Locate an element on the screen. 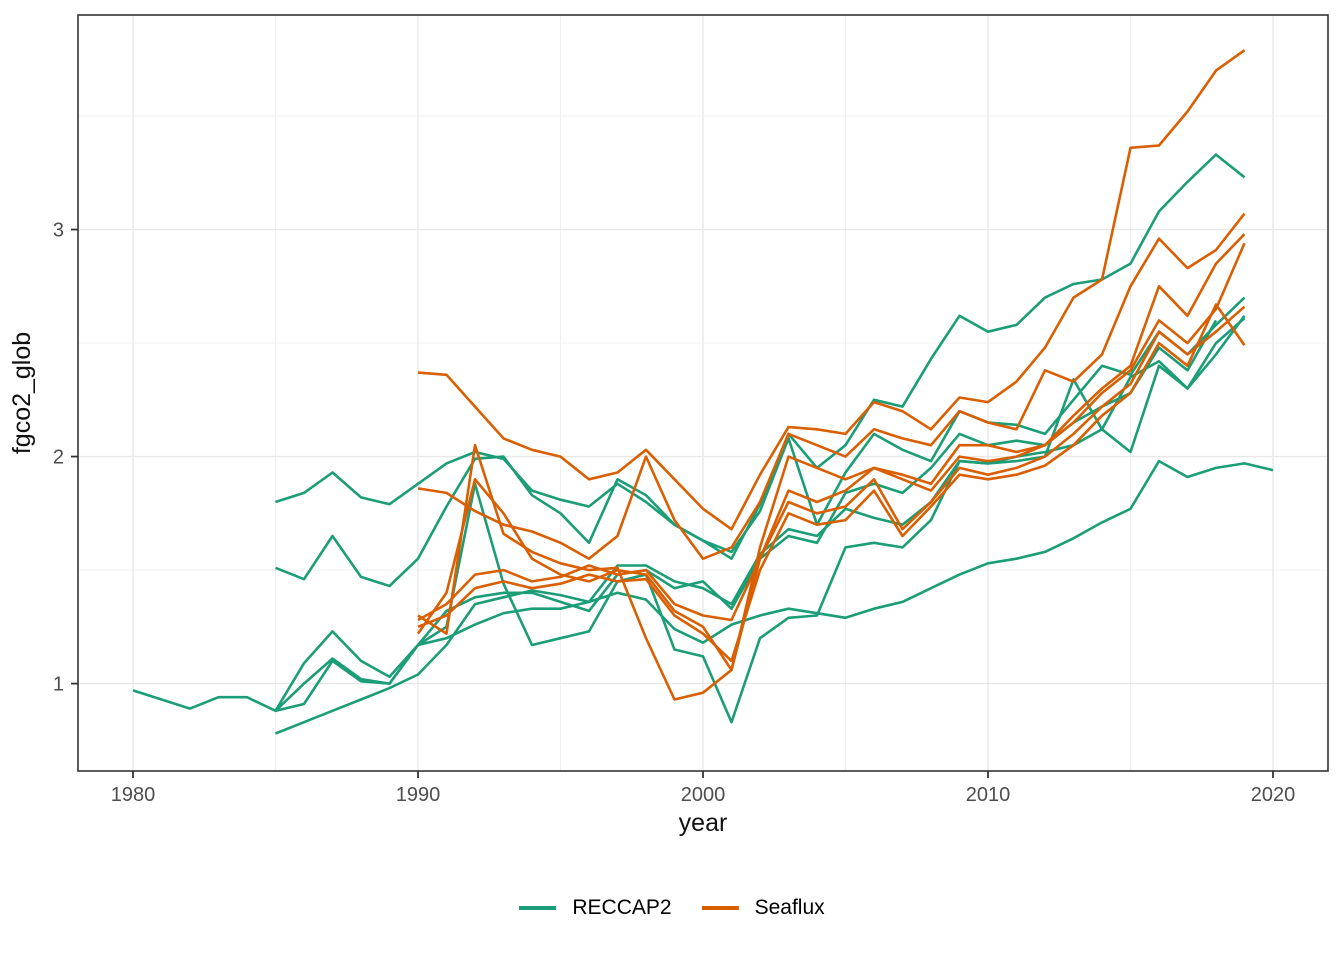 This screenshot has width=1344, height=960. y-tick-label: 3 is located at coordinates (58, 231).